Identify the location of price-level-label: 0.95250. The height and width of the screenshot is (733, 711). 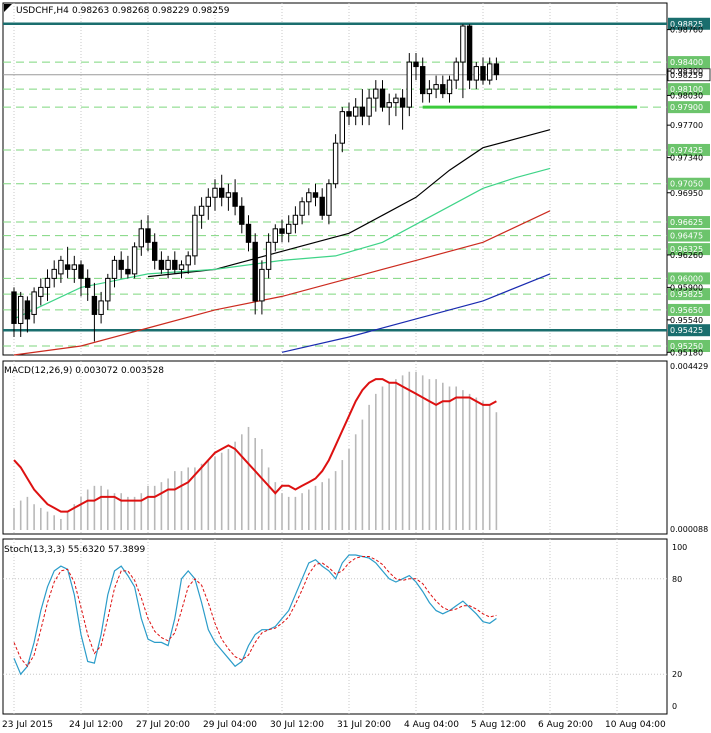
(686, 346).